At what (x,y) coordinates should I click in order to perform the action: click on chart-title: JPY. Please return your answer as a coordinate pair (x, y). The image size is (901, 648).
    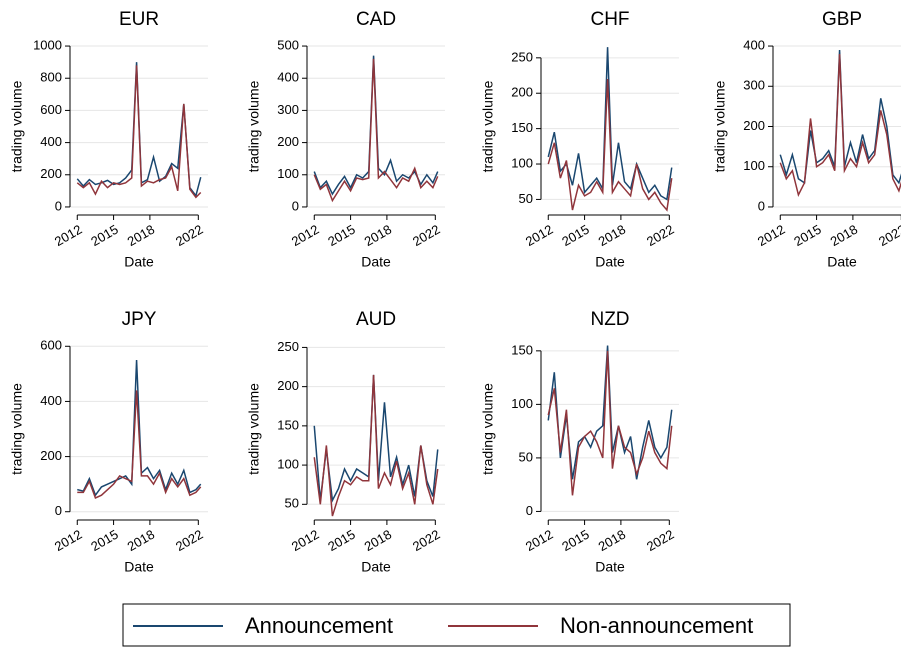
    Looking at the image, I should click on (139, 319).